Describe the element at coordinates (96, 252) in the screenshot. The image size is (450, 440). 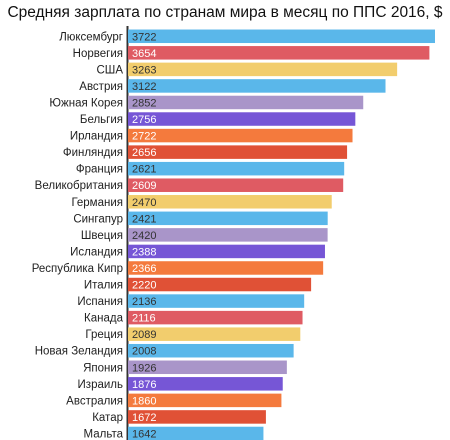
I see `category-label: Исландия` at that location.